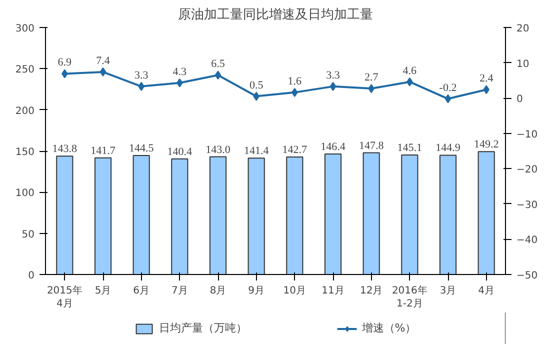  Describe the element at coordinates (527, 240) in the screenshot. I see `y2-tick-label: −40` at that location.